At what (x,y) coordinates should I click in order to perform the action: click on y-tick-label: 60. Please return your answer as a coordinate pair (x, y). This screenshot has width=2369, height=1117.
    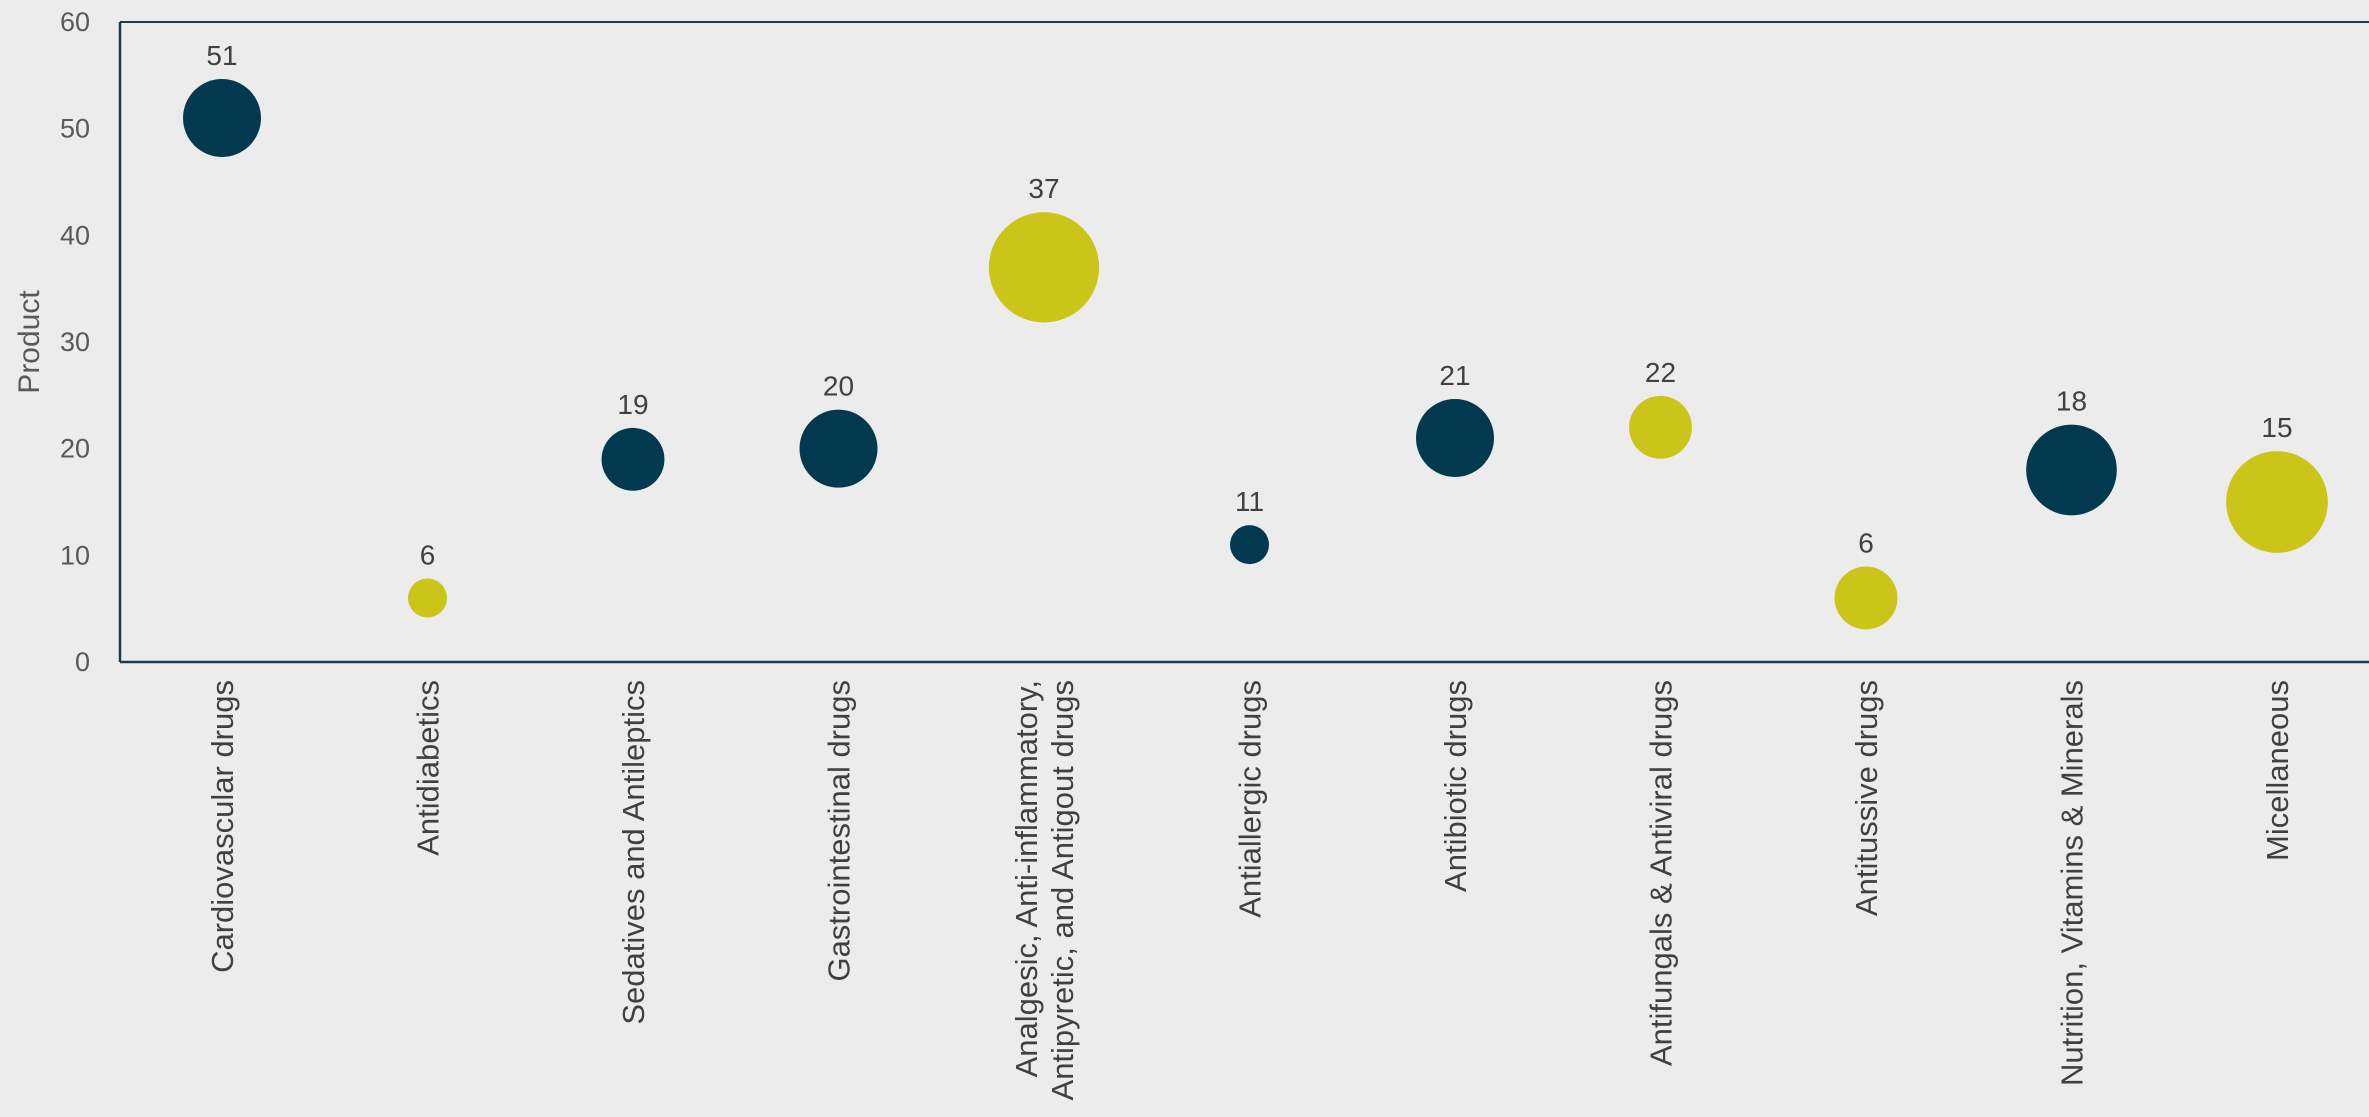
    Looking at the image, I should click on (75, 22).